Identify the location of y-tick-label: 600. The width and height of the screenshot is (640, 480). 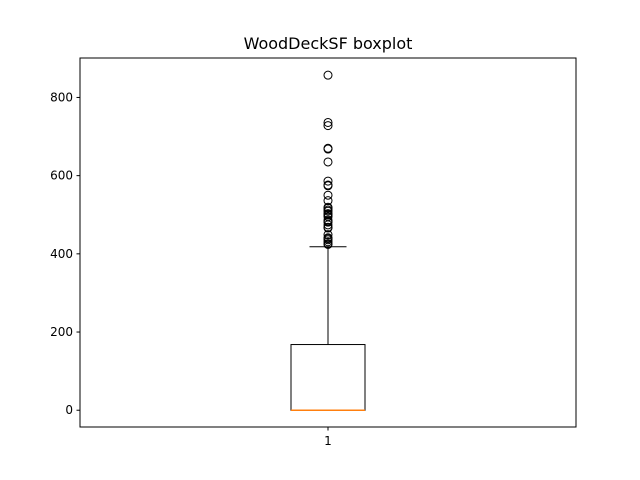
(61, 176).